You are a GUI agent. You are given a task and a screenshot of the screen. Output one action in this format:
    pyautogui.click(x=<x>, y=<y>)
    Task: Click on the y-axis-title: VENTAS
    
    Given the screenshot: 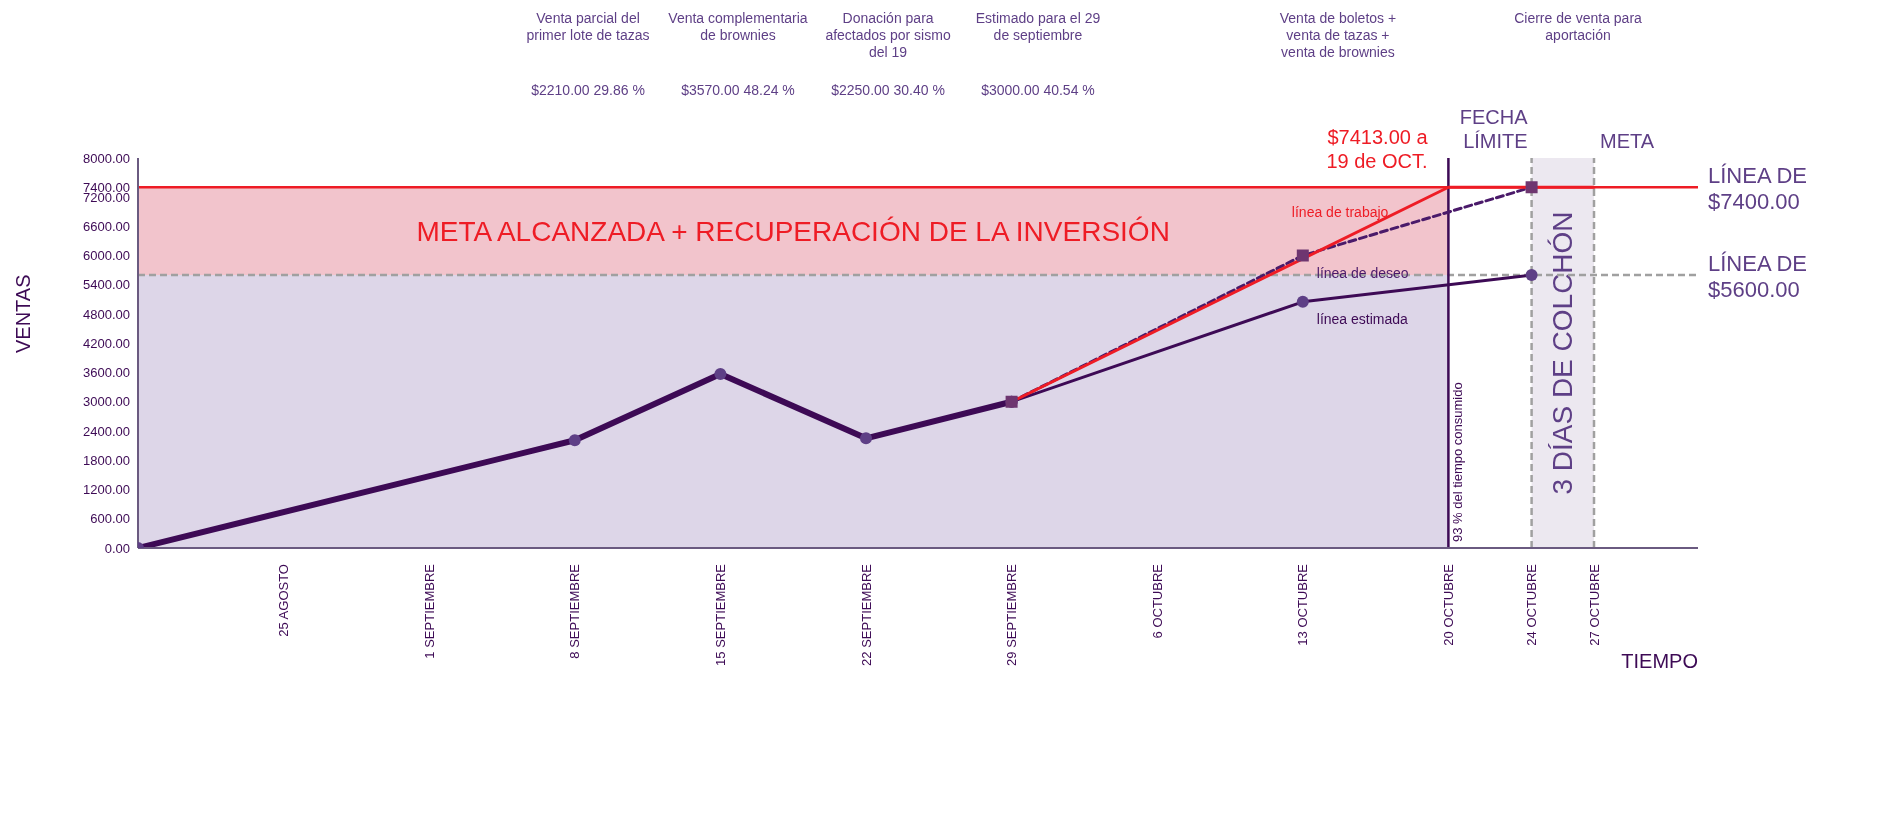 What is the action you would take?
    pyautogui.click(x=23, y=313)
    